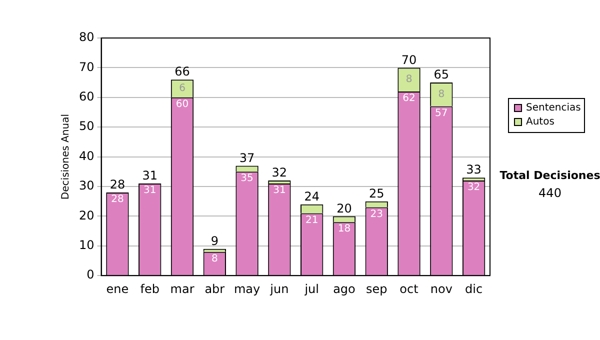 The width and height of the screenshot is (600, 340). What do you see at coordinates (182, 71) in the screenshot?
I see `total-label: 66` at bounding box center [182, 71].